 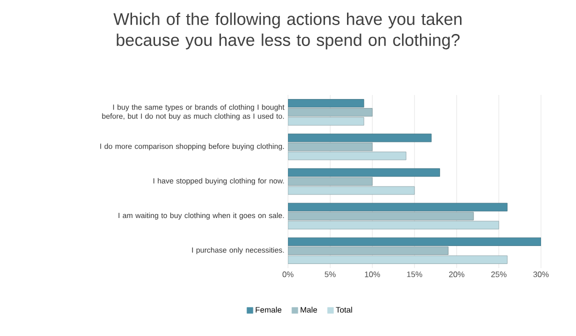 What do you see at coordinates (287, 31) in the screenshot?
I see `chart-title: Which of the following actions have you taken because you have less to spend on clothing?` at bounding box center [287, 31].